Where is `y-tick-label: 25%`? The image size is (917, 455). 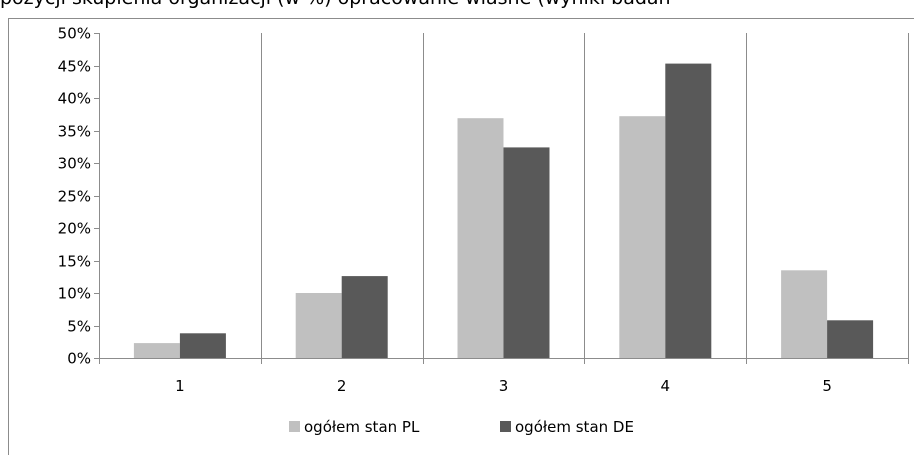 y-tick-label: 25% is located at coordinates (74, 197).